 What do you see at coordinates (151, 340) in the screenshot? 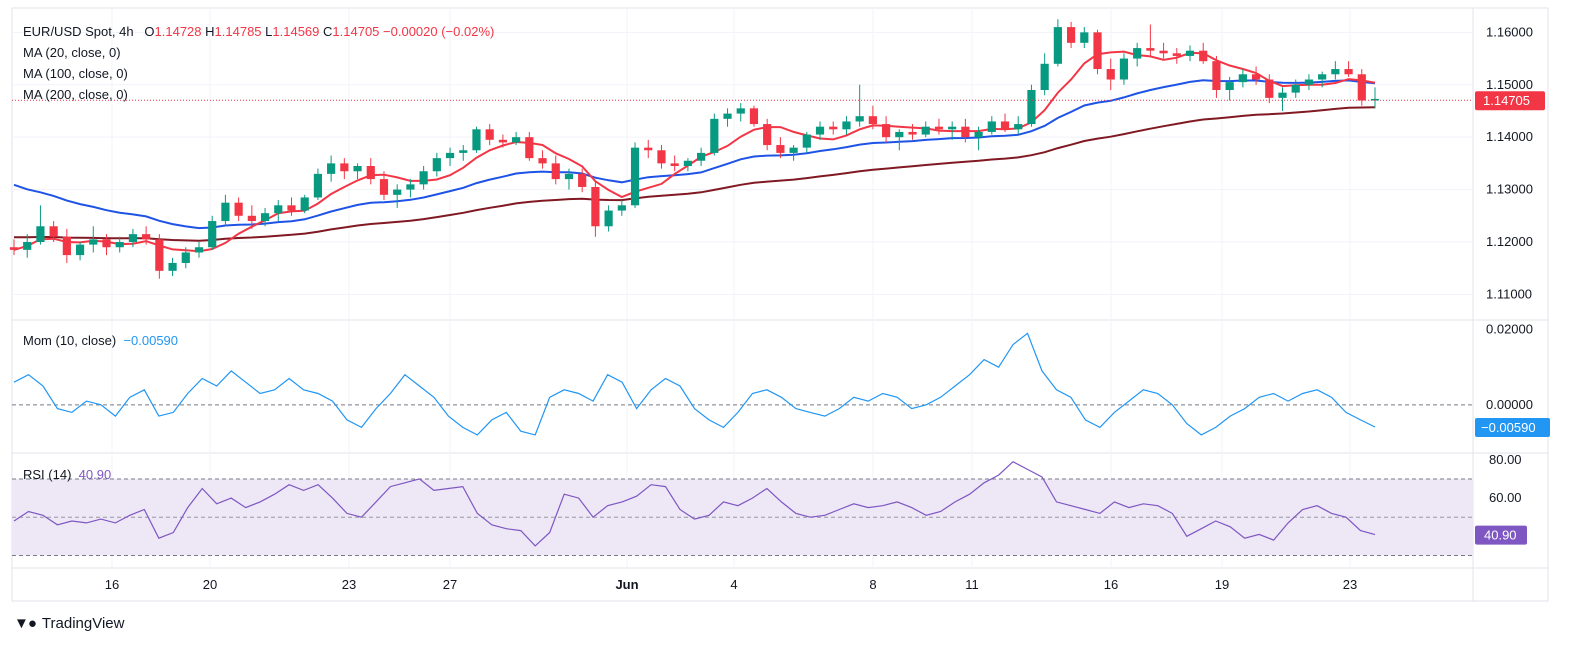
I see `momentum-value: −0.00590` at bounding box center [151, 340].